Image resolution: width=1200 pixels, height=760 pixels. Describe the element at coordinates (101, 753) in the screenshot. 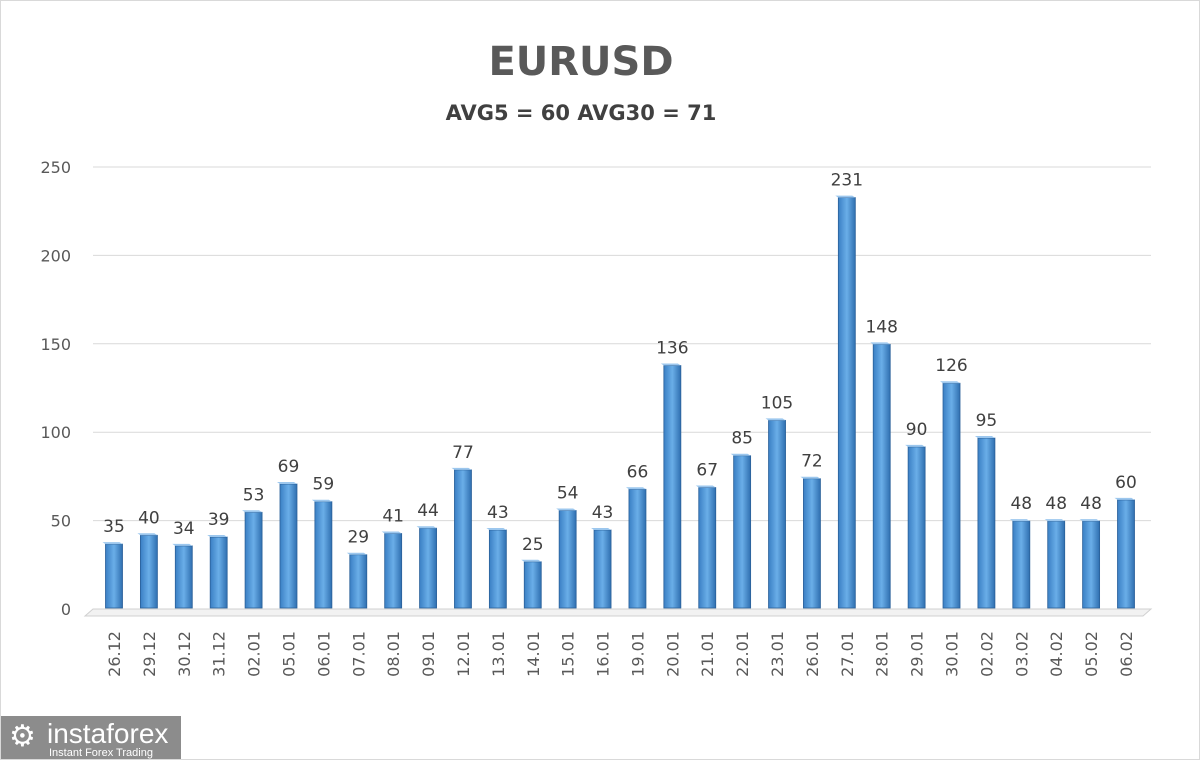

I see `logo-tagline: Instant Forex Trading` at that location.